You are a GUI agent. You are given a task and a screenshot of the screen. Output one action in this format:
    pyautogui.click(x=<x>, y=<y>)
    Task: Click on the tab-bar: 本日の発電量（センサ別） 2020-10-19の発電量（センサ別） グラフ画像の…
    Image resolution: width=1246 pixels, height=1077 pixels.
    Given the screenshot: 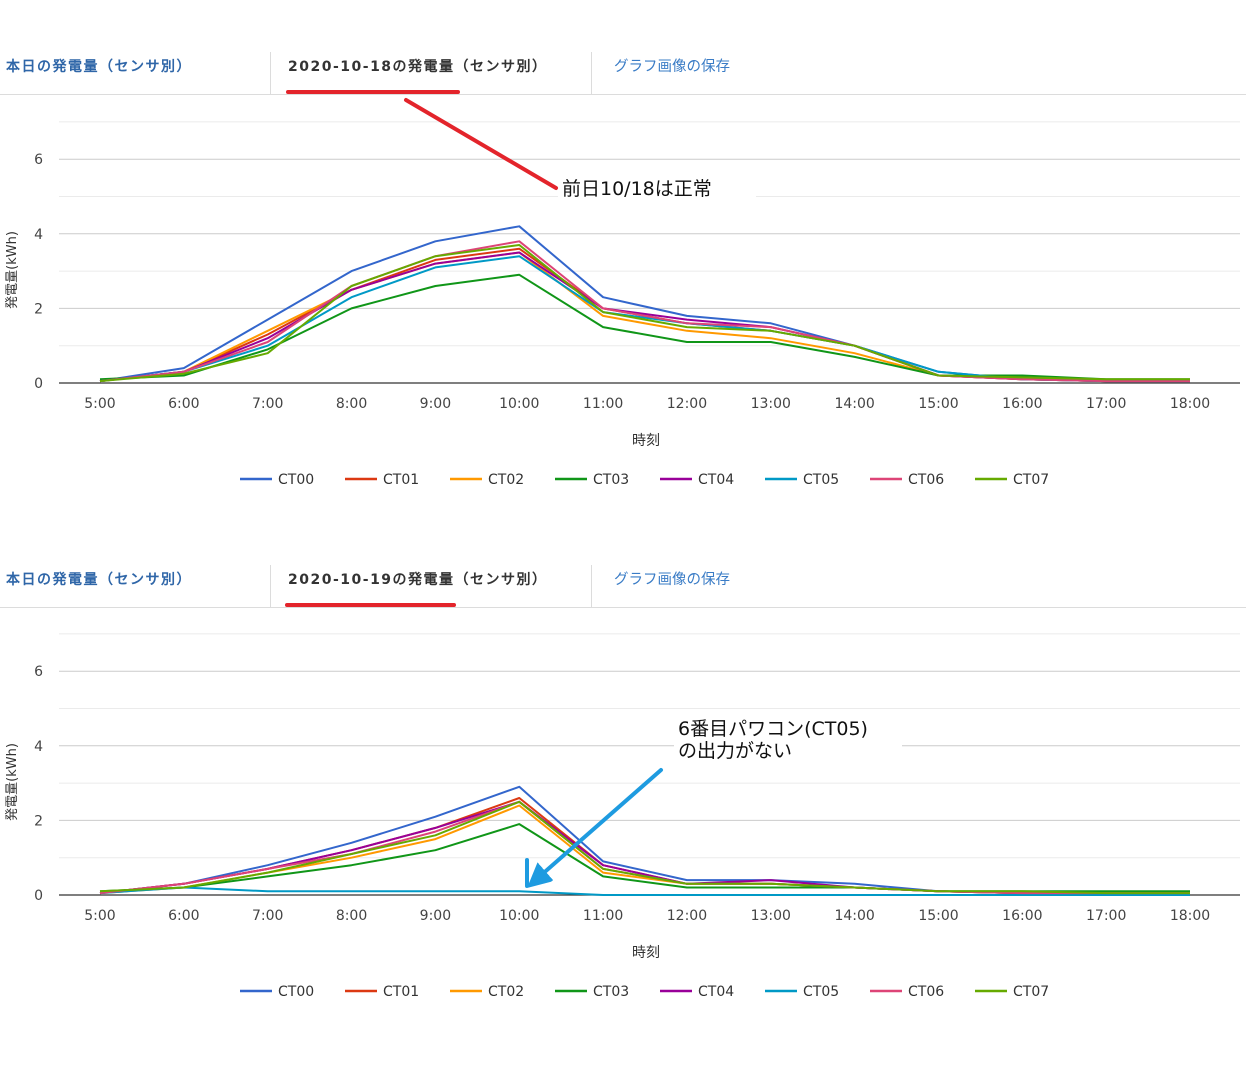 What is the action you would take?
    pyautogui.click(x=623, y=586)
    